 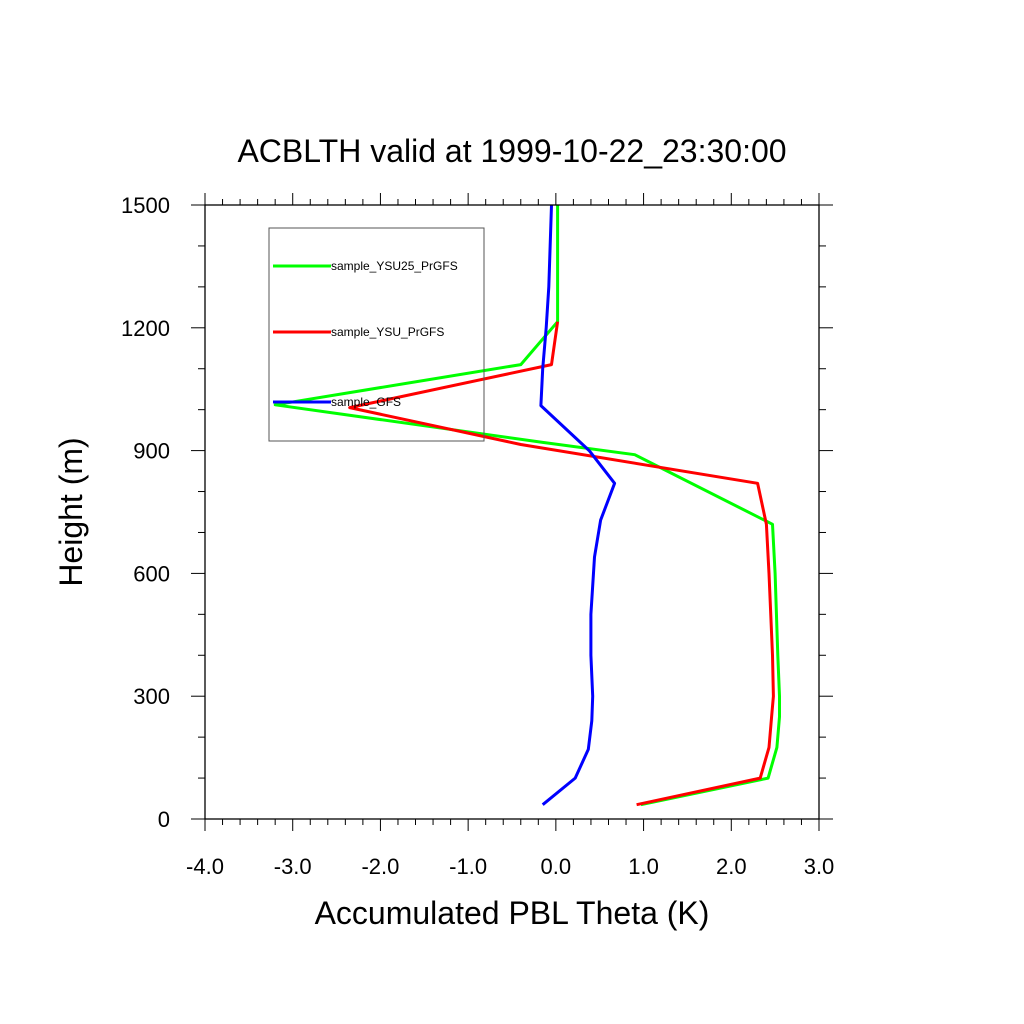 I want to click on x-tick-label: 0.0, so click(x=556, y=866).